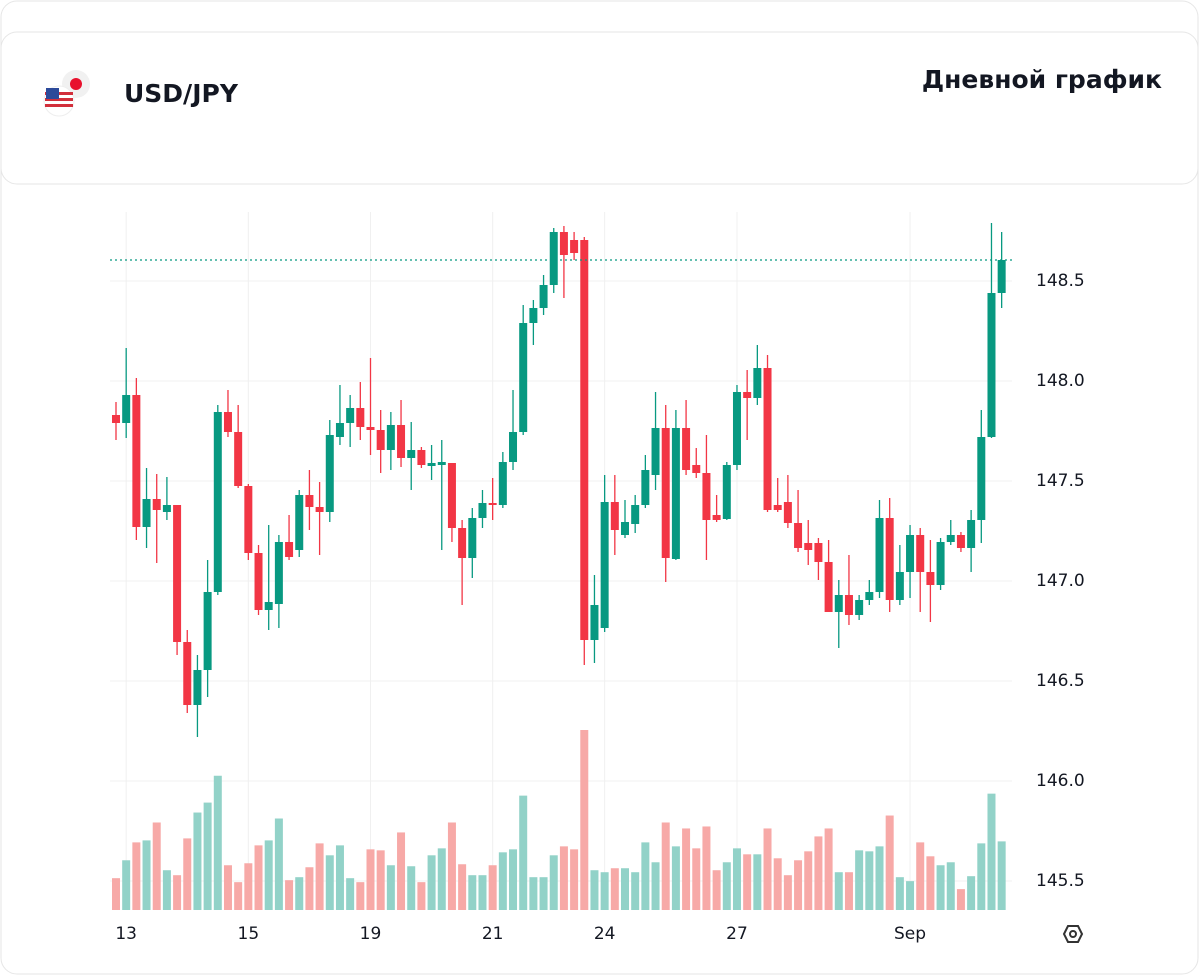 The image size is (1200, 976). I want to click on x-tick-label: 19, so click(371, 934).